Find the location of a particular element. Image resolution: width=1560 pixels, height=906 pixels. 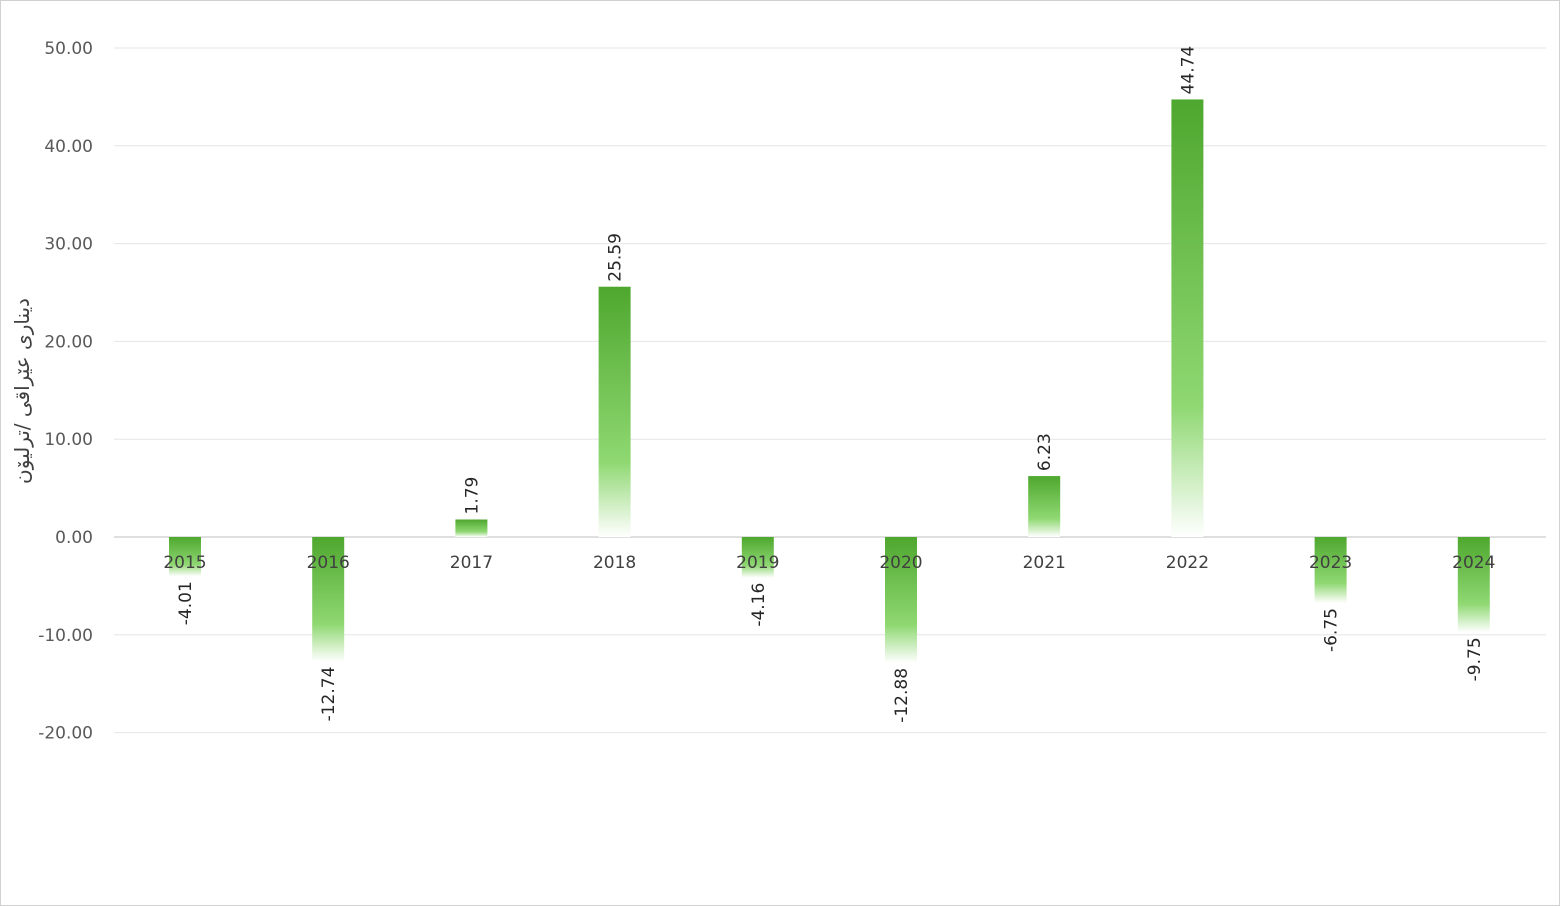

data-label: 1.79 is located at coordinates (472, 496).